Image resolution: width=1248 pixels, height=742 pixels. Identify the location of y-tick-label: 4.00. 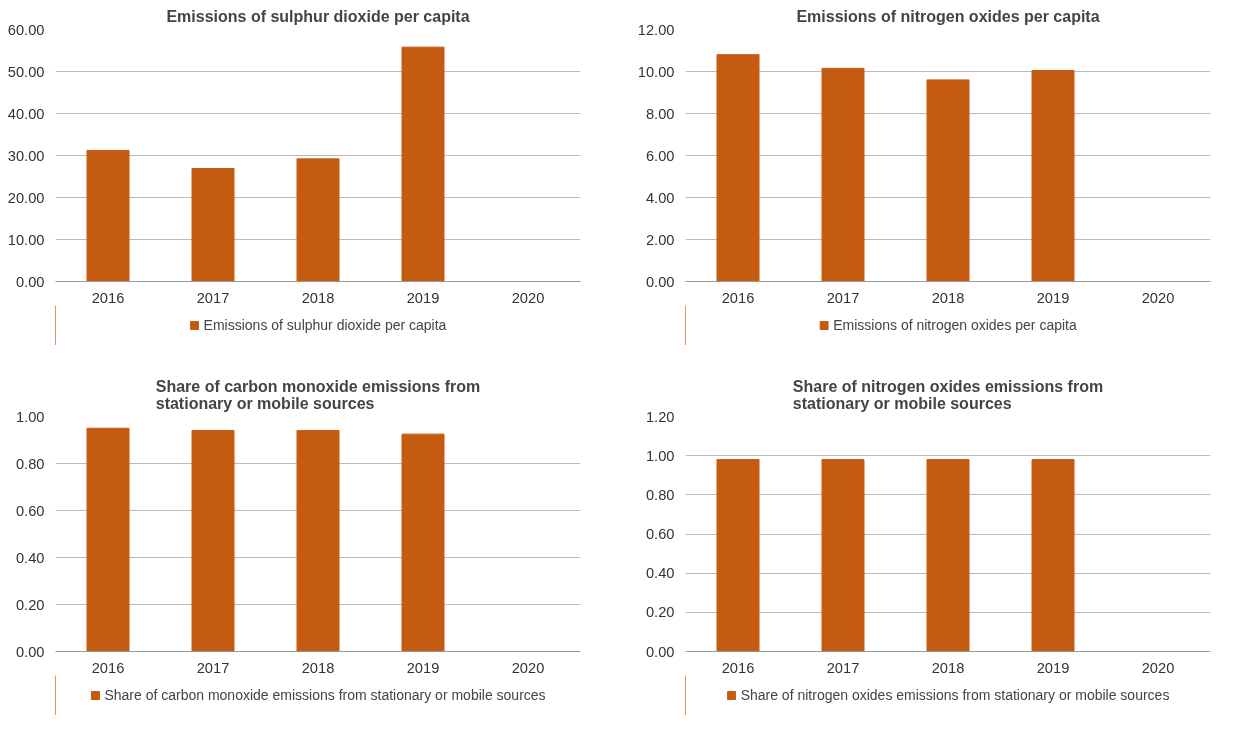
(660, 197).